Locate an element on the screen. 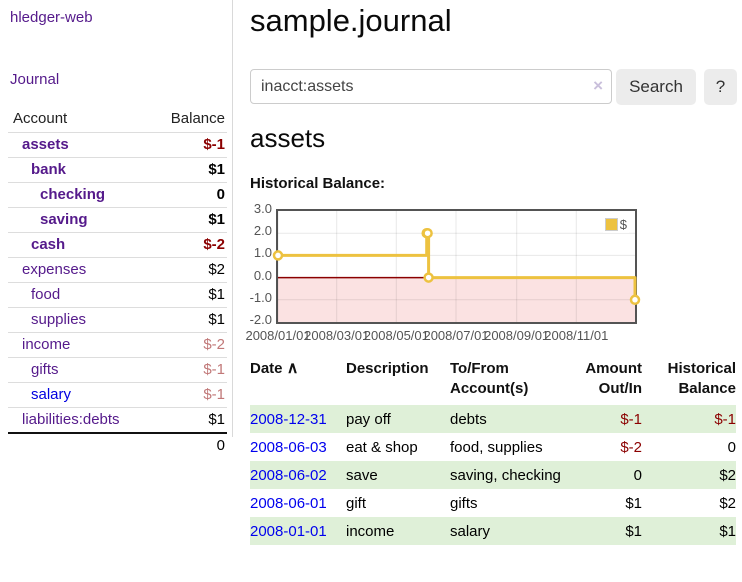 The image size is (742, 582). y-tick-label: 0.0 is located at coordinates (262, 275).